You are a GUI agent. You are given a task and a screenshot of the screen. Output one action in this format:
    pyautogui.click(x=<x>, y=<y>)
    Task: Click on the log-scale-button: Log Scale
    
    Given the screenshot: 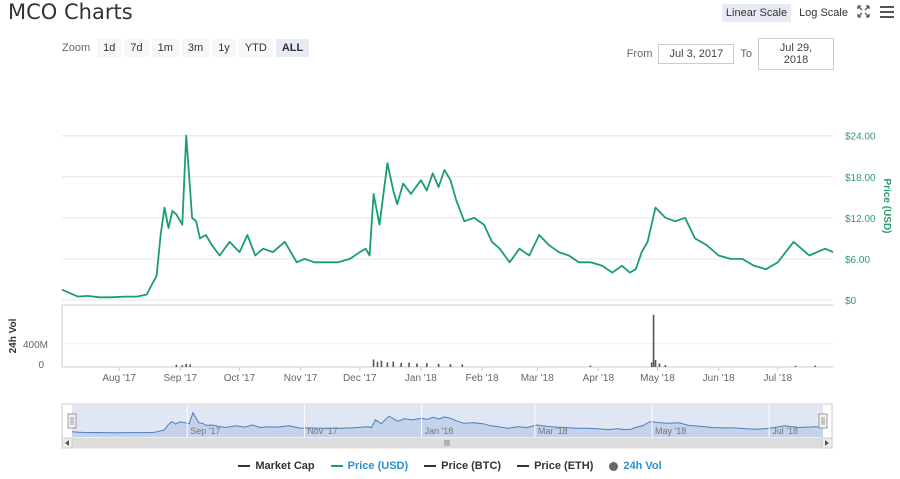 What is the action you would take?
    pyautogui.click(x=823, y=13)
    